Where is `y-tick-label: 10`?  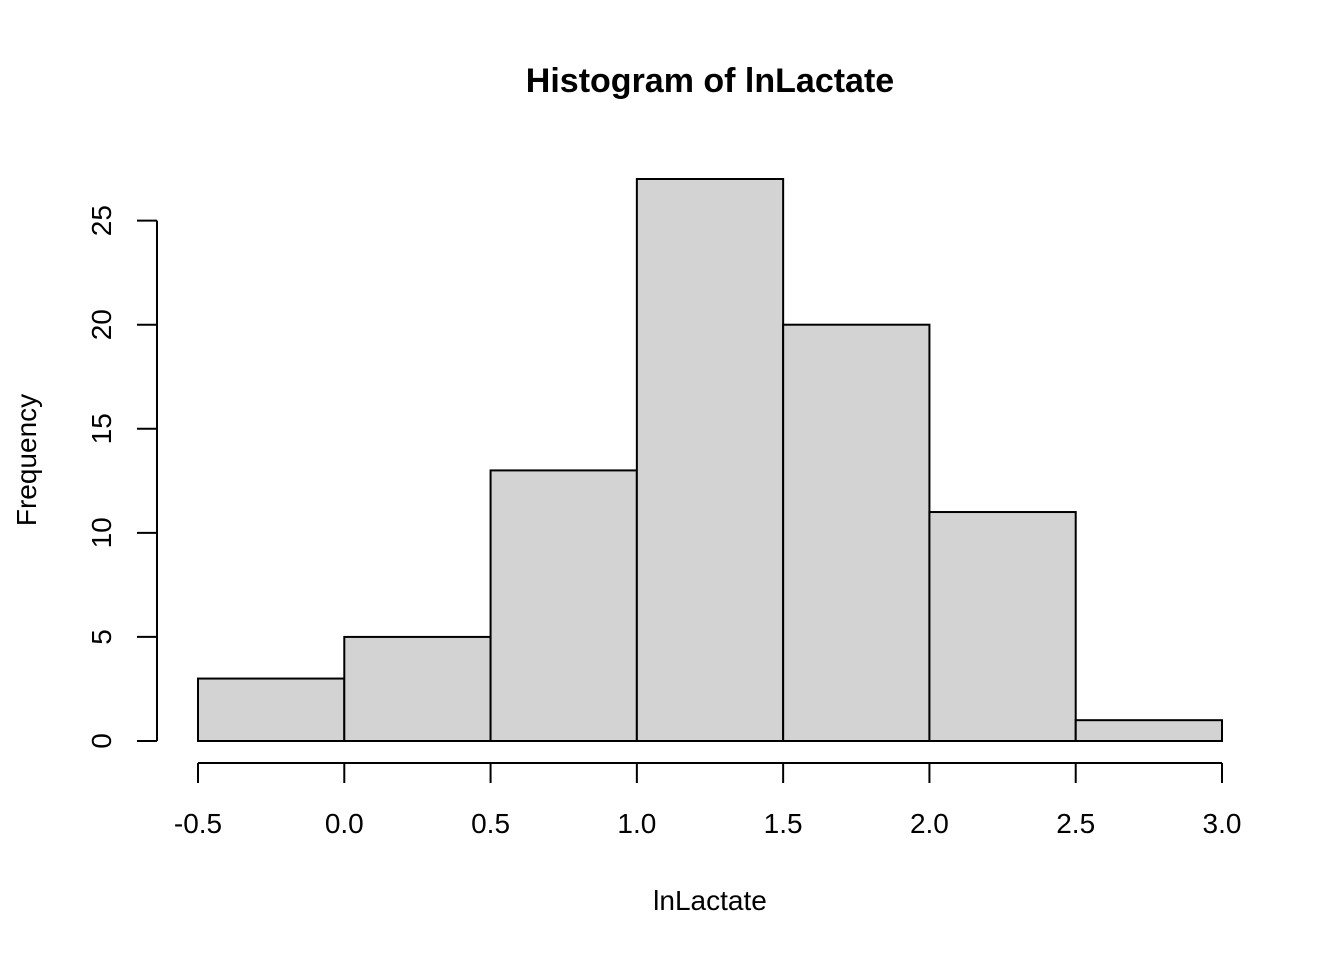
y-tick-label: 10 is located at coordinates (101, 532).